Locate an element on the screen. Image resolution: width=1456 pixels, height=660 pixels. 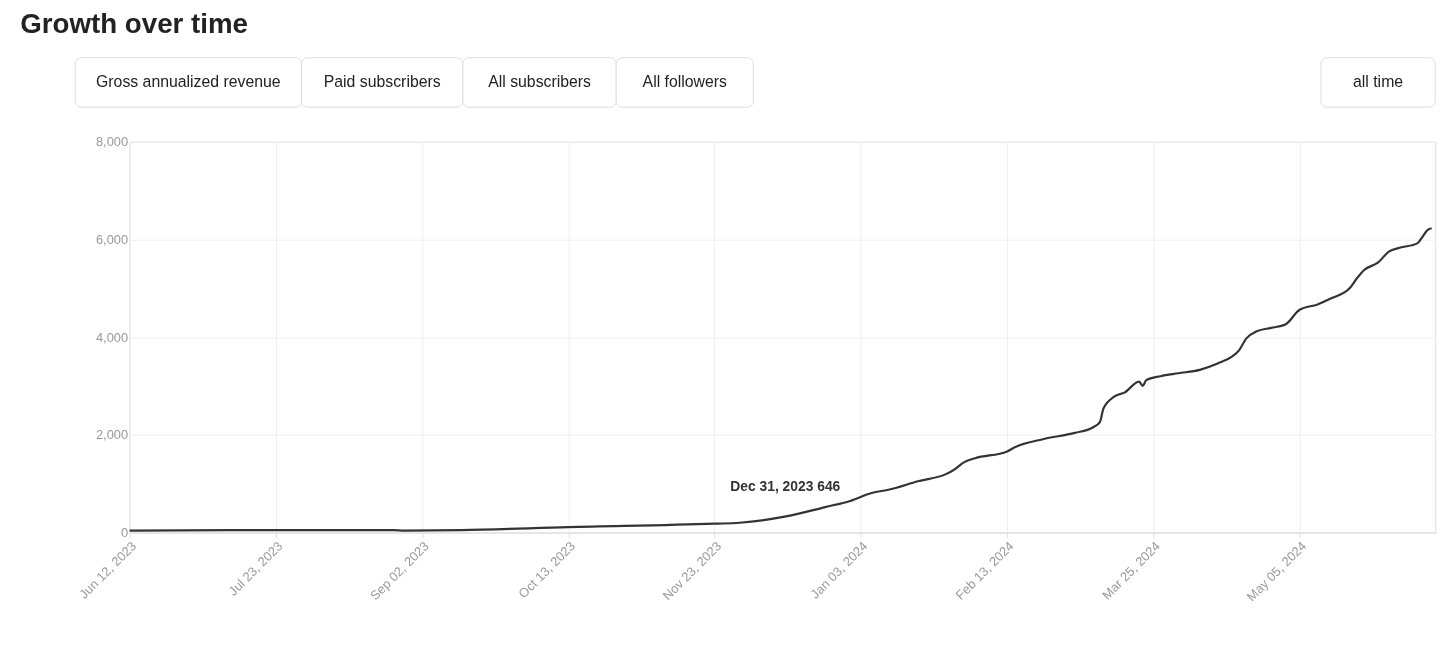
chart-title: Growth over time is located at coordinates (134, 24).